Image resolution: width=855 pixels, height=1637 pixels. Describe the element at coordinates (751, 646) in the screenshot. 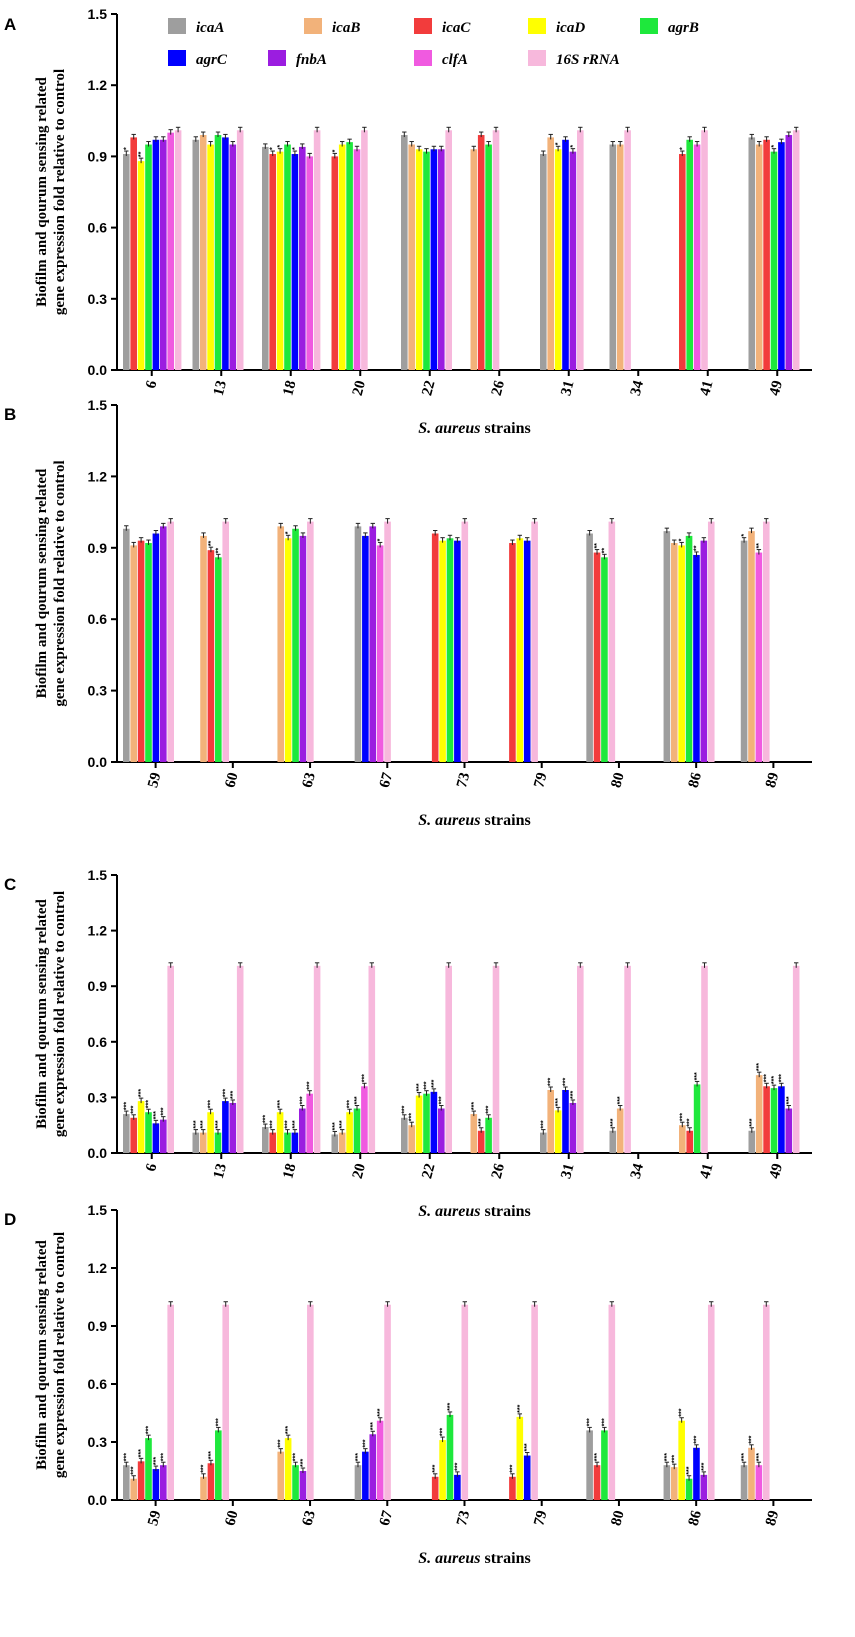

I see `bar-b-89-icab` at that location.